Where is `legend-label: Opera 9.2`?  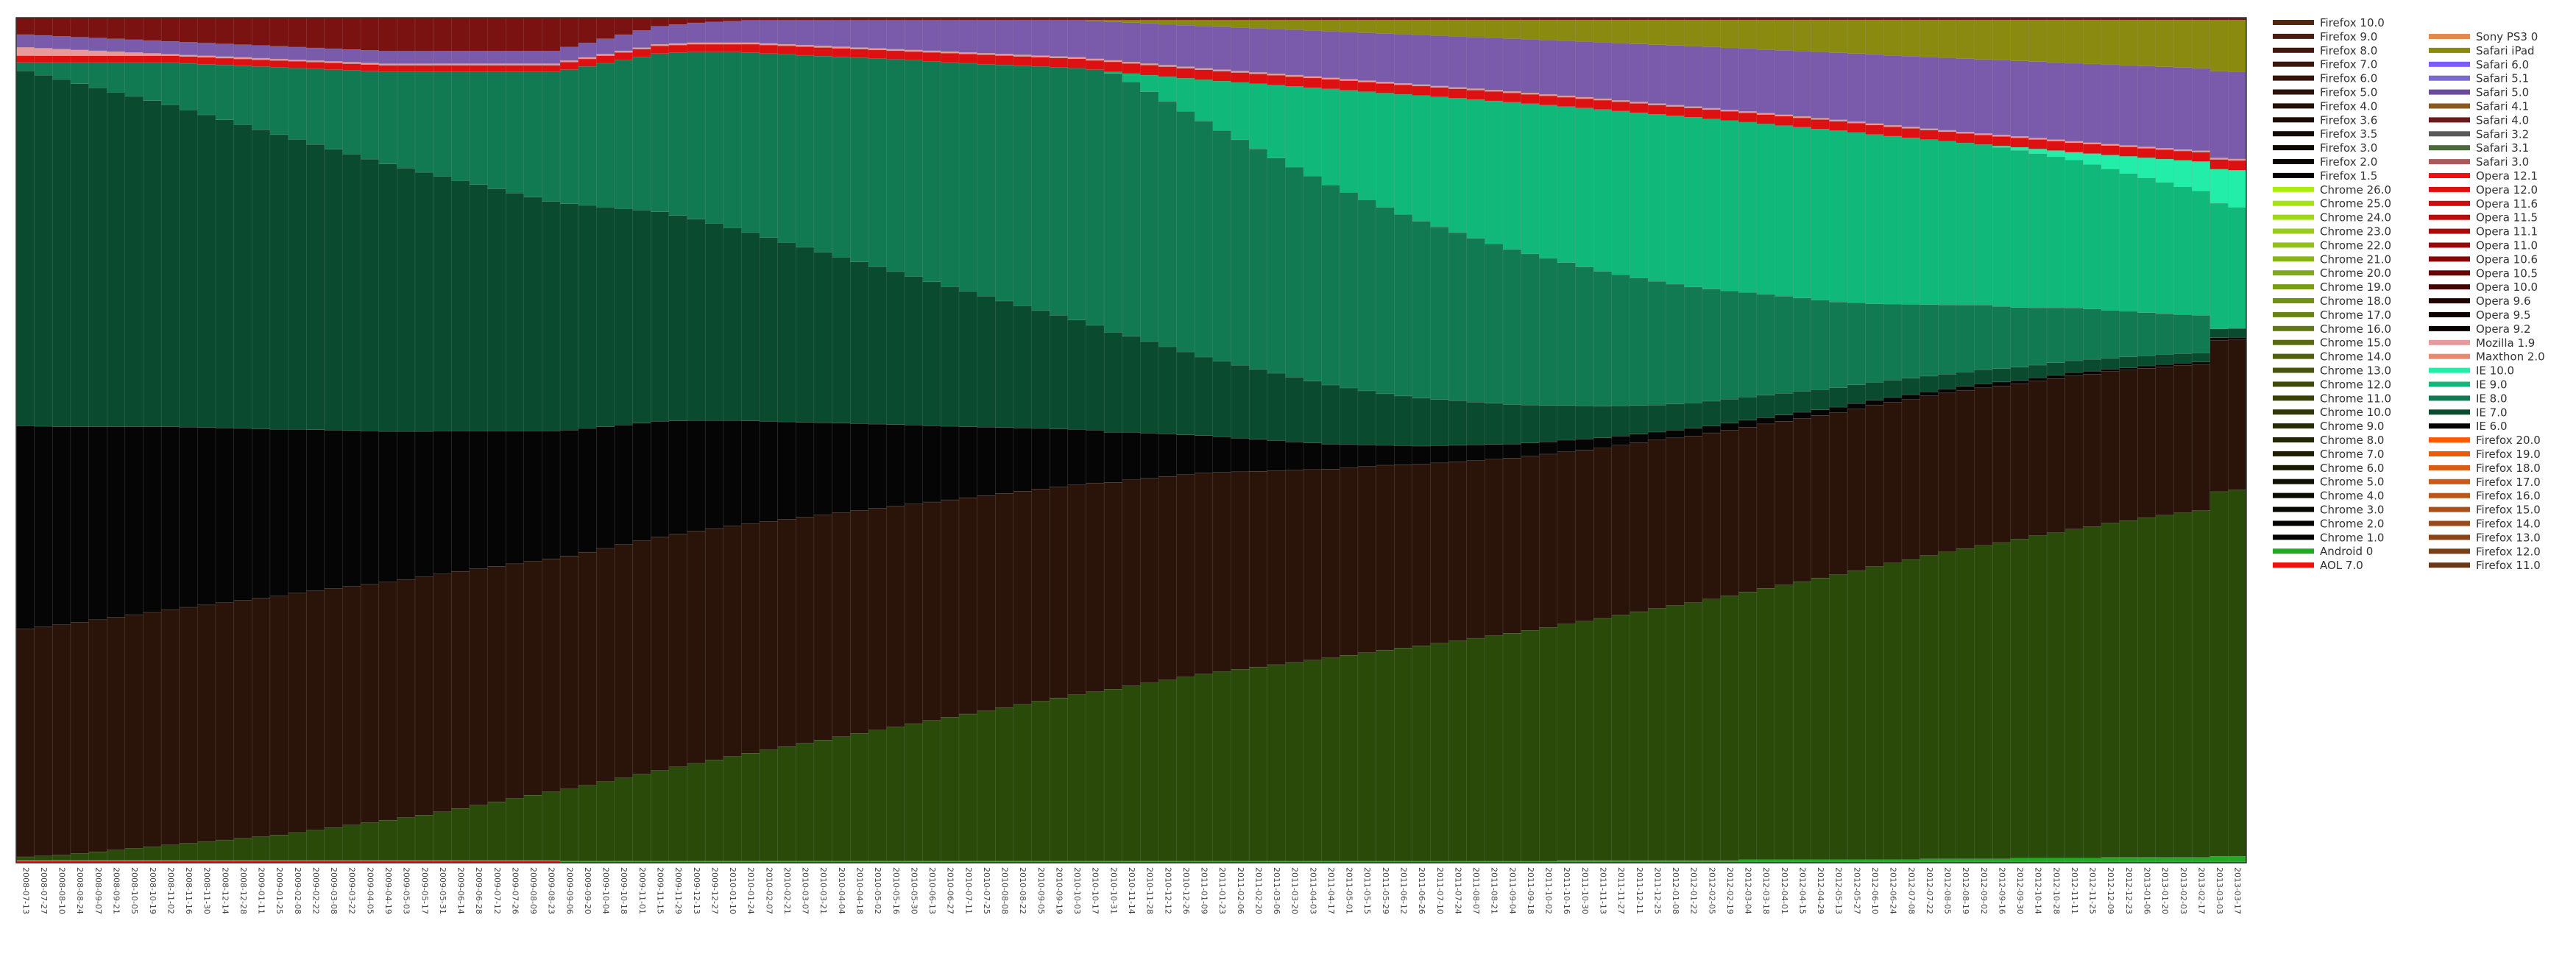
legend-label: Opera 9.2 is located at coordinates (2503, 329).